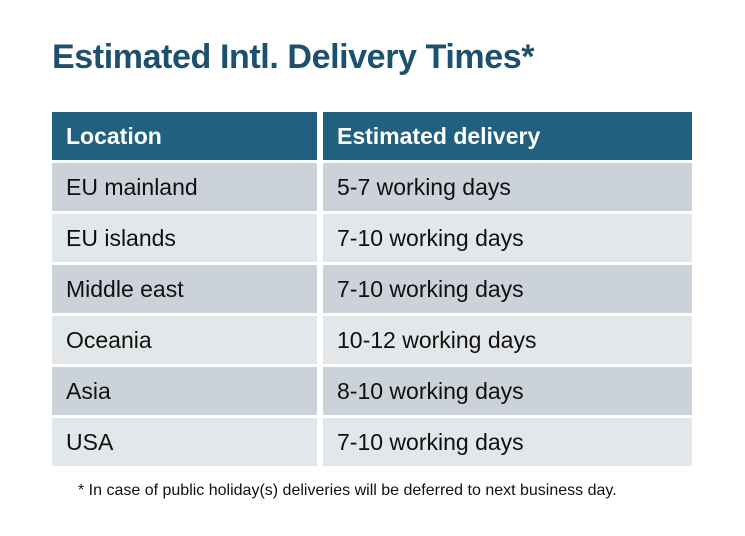 This screenshot has height=536, width=745. I want to click on page-title: Estimated Intl. Delivery Times*, so click(293, 57).